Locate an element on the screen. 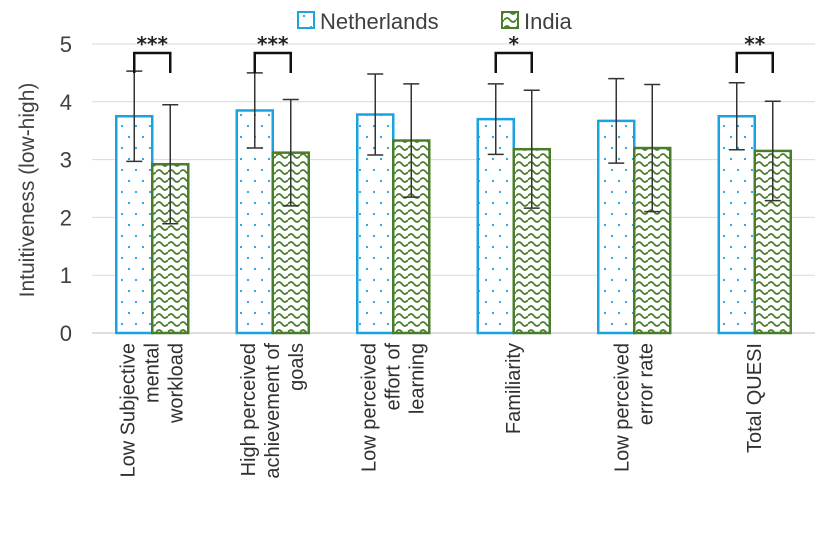 This screenshot has width=822, height=535. y-tick-label: 2 is located at coordinates (66, 217).